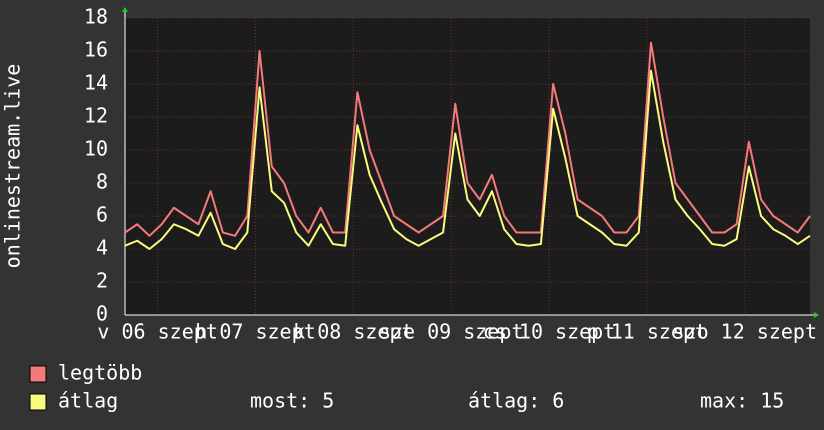 This screenshot has width=824, height=430. I want to click on x-tick-label: p 11 szept, so click(647, 332).